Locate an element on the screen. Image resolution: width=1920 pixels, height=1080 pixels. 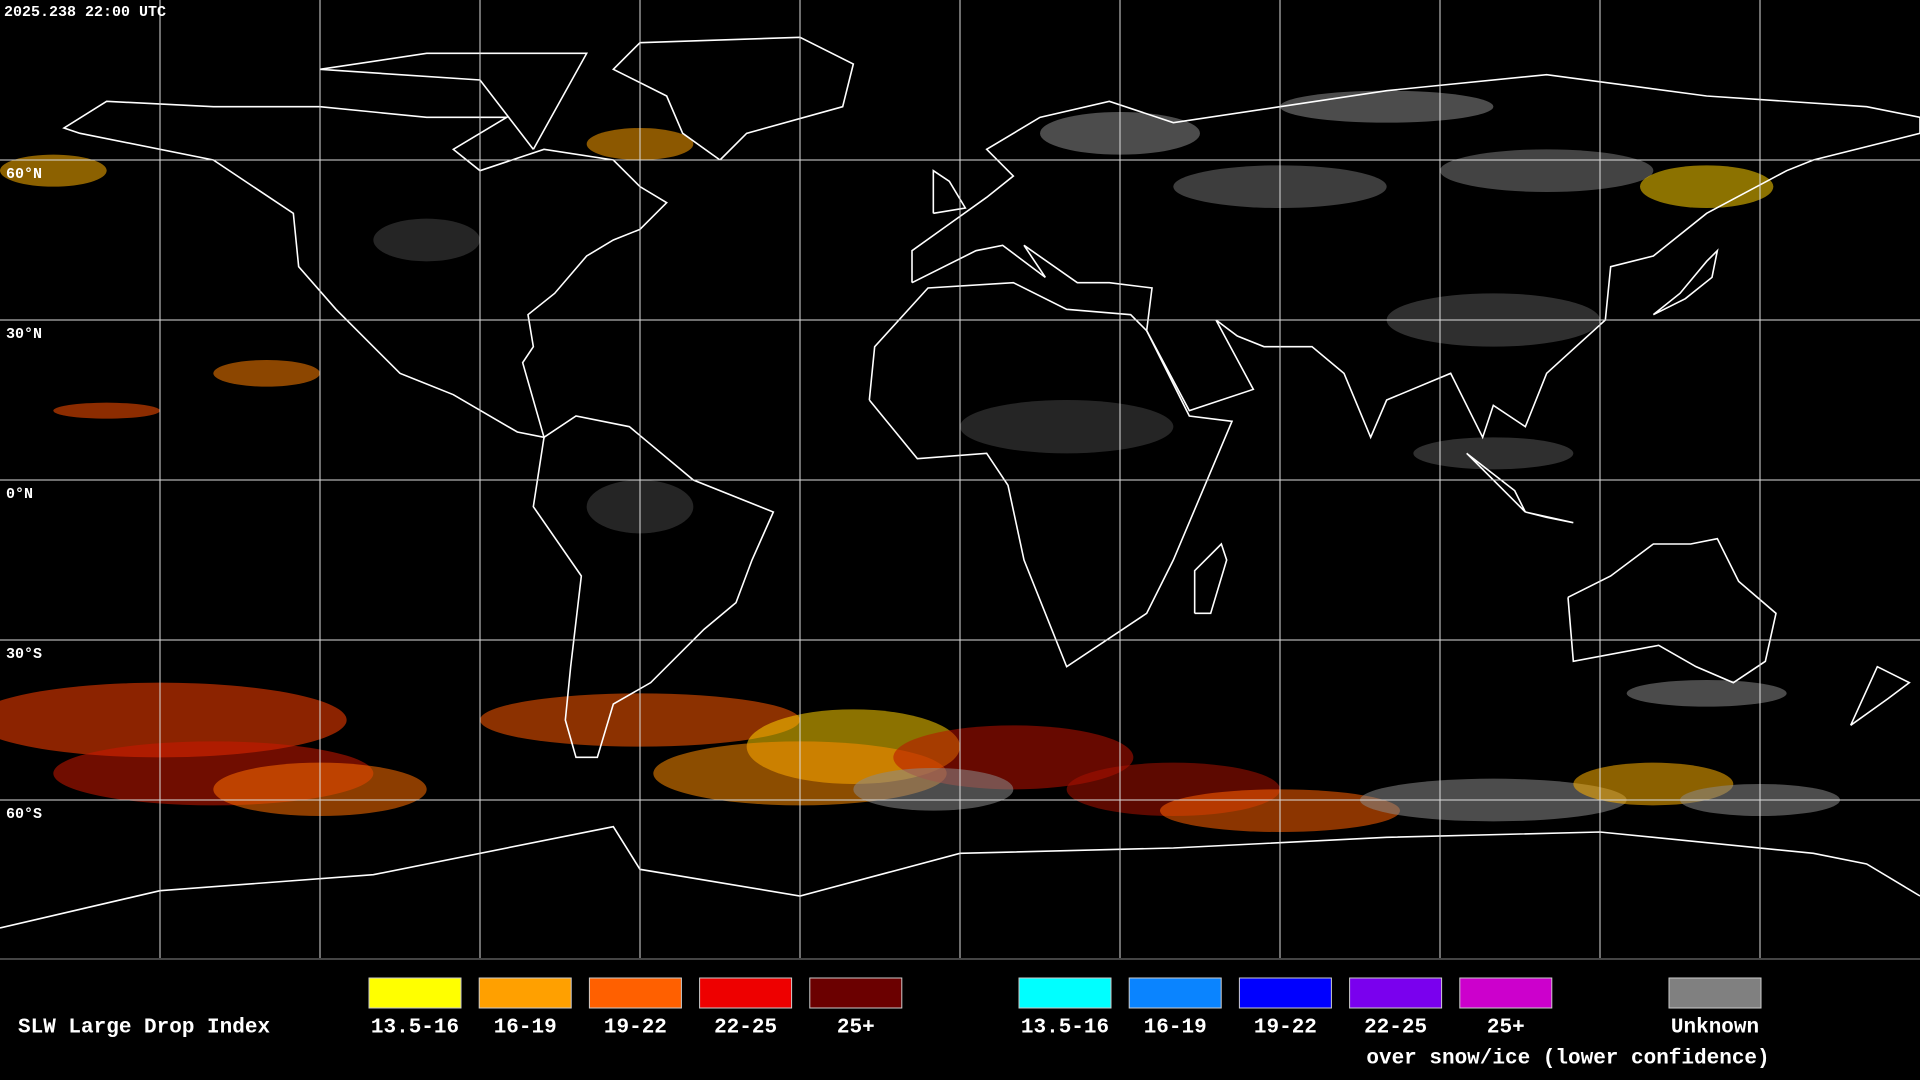
lat-label: 60°S is located at coordinates (24, 814).